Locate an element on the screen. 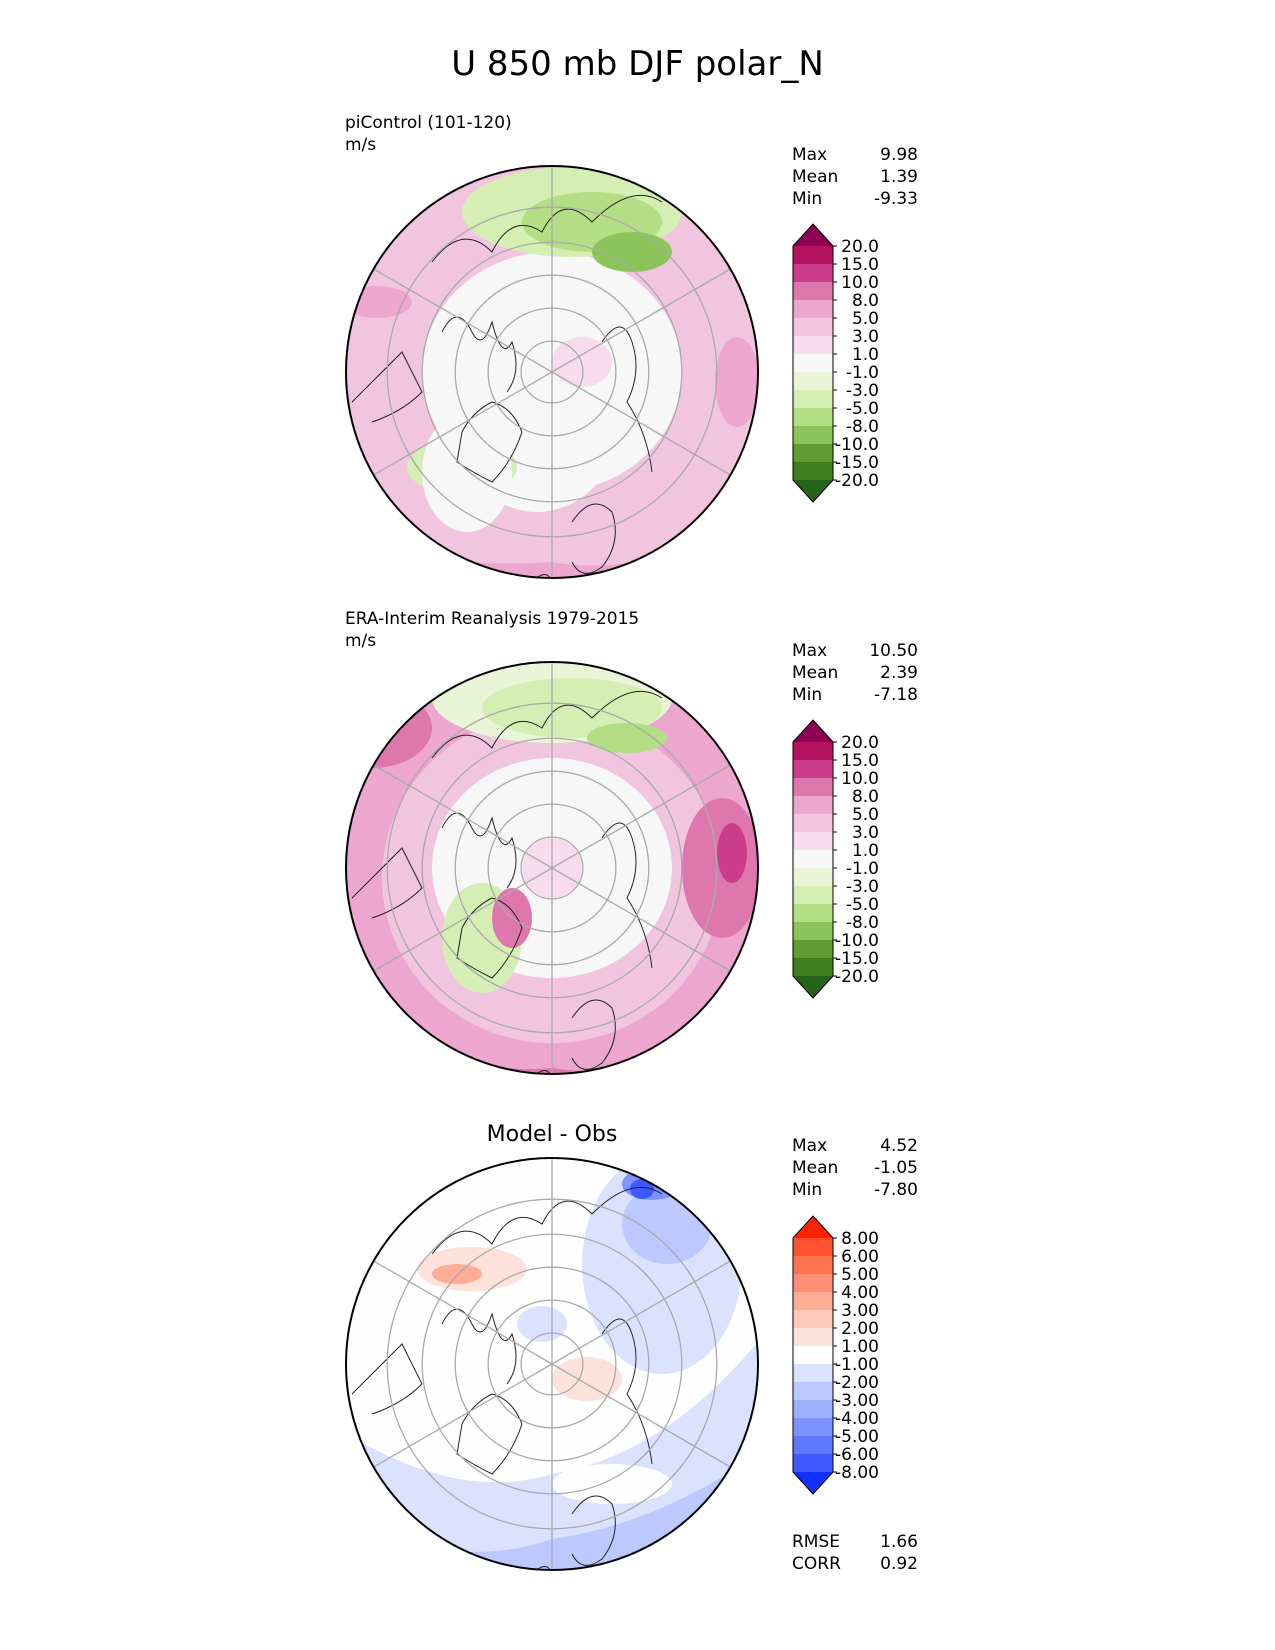 Image resolution: width=1275 pixels, height=1650 pixels. colorbar-tick-label: 15.0 is located at coordinates (860, 761).